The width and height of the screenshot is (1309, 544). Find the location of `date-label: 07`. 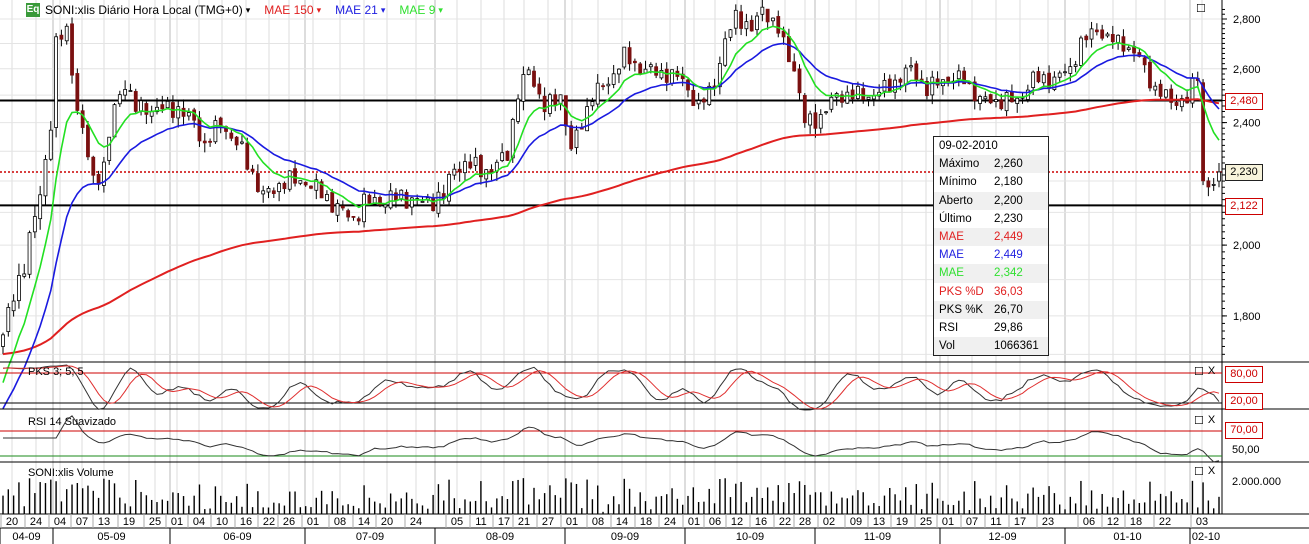

date-label: 07 is located at coordinates (972, 522).